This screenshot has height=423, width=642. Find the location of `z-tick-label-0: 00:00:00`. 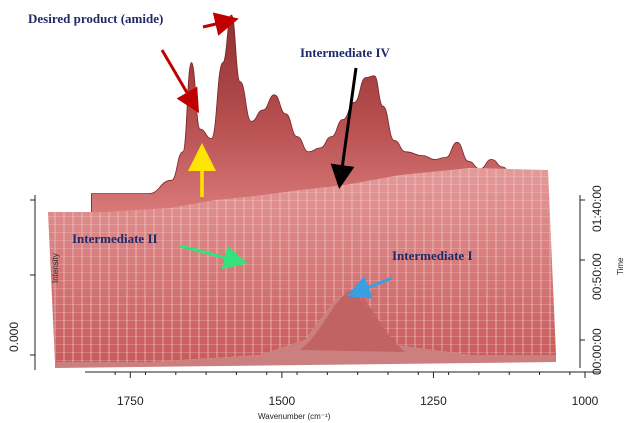

z-tick-label-0: 00:00:00 is located at coordinates (597, 351).